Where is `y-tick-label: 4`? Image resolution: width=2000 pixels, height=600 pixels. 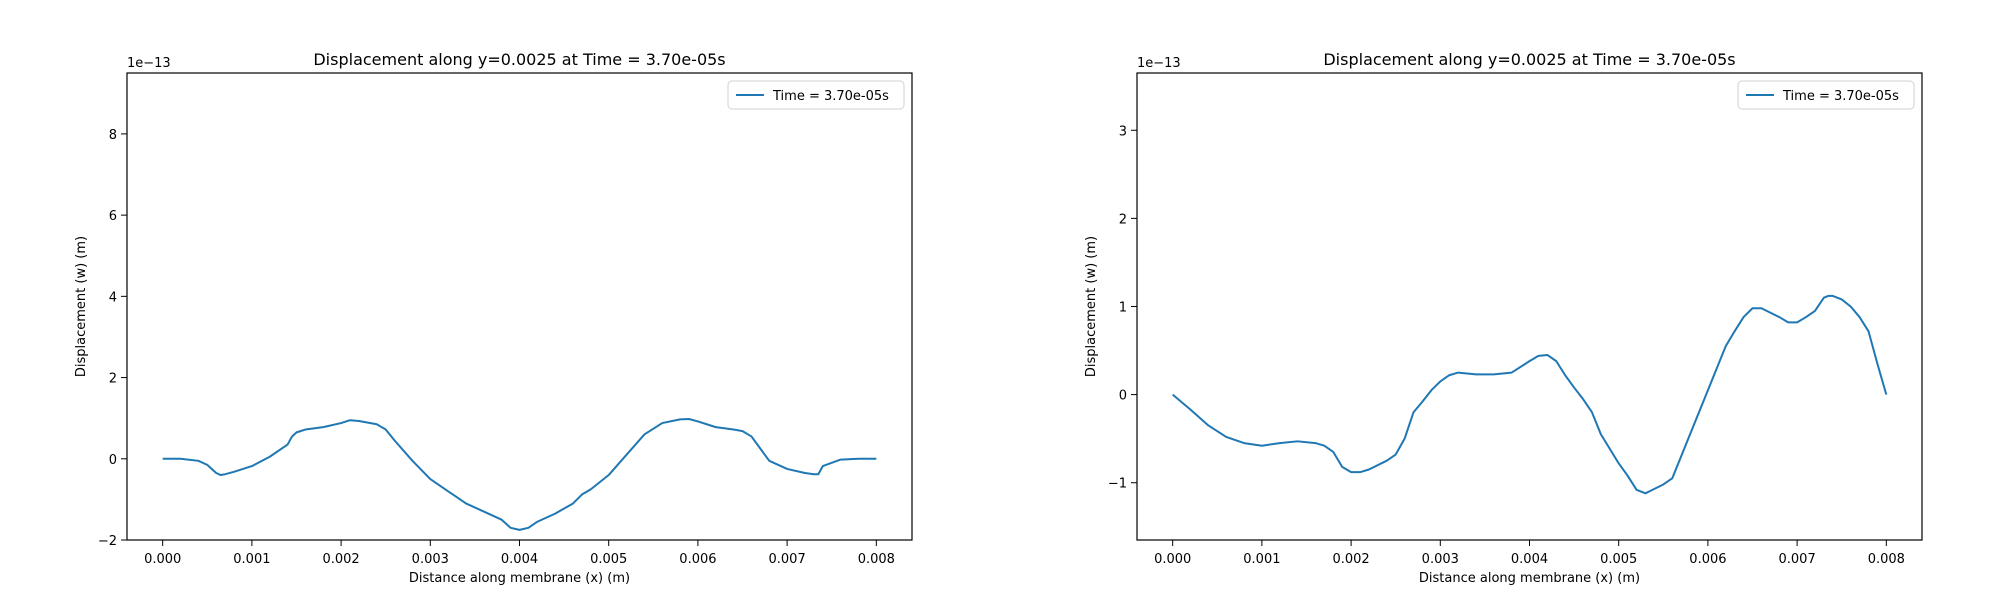
y-tick-label: 4 is located at coordinates (113, 297).